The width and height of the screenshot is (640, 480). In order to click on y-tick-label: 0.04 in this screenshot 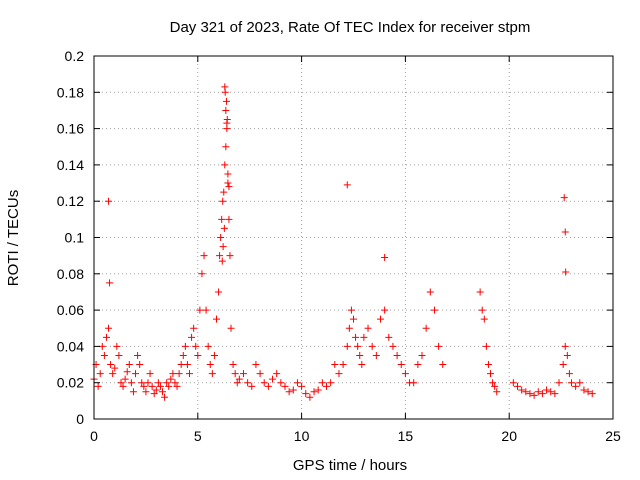, I will do `click(70, 346)`.